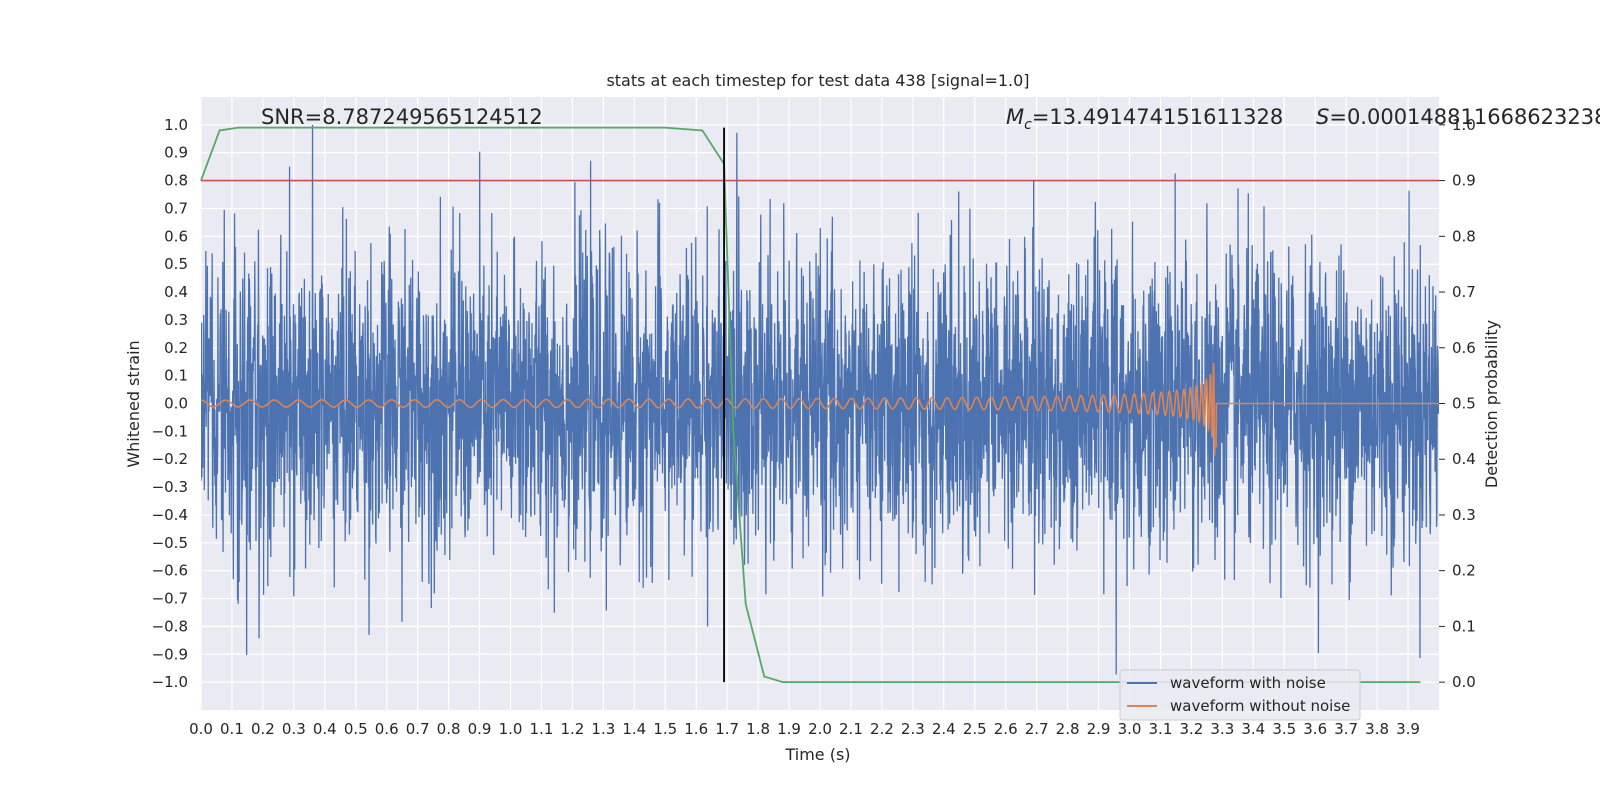 This screenshot has height=800, width=1600. Describe the element at coordinates (1157, 117) in the screenshot. I see `chirp-mass-value: =13.491474151611328` at that location.